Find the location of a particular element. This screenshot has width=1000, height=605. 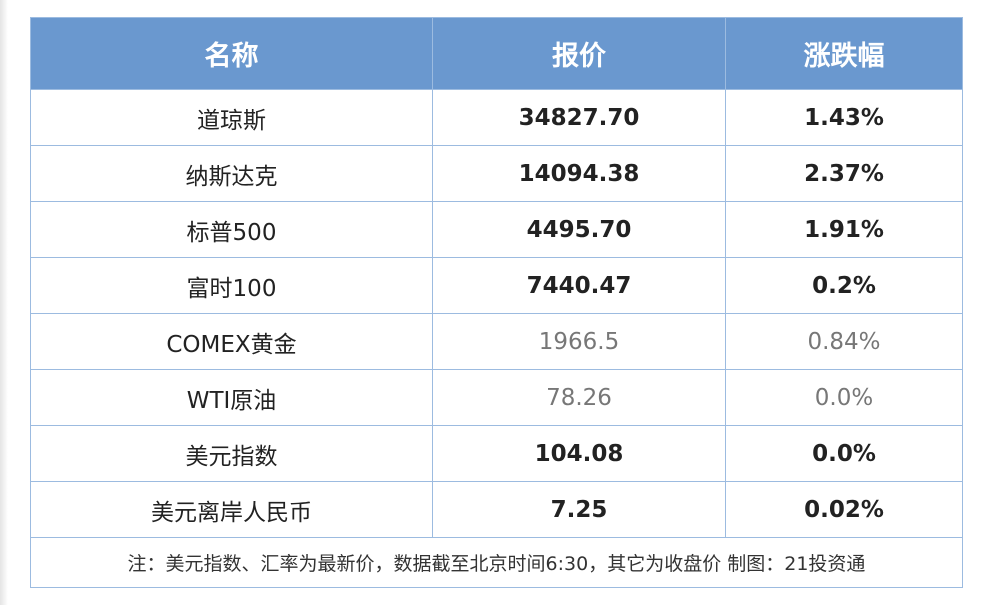

cell-change: 0.2% is located at coordinates (844, 285).